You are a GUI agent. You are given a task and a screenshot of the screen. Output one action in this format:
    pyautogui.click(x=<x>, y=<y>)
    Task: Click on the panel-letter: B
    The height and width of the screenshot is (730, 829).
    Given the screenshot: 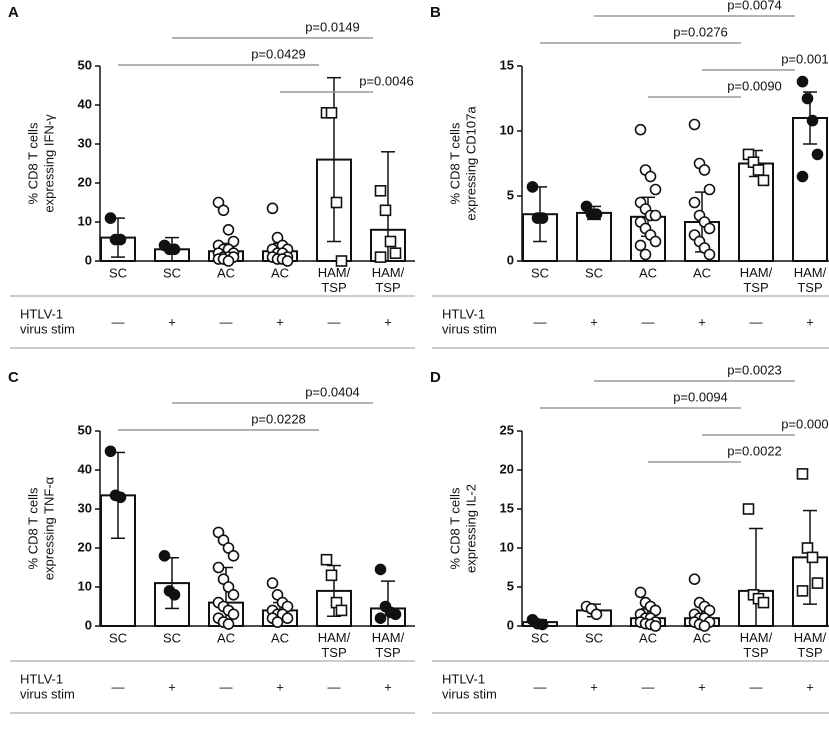 What is the action you would take?
    pyautogui.click(x=435, y=12)
    